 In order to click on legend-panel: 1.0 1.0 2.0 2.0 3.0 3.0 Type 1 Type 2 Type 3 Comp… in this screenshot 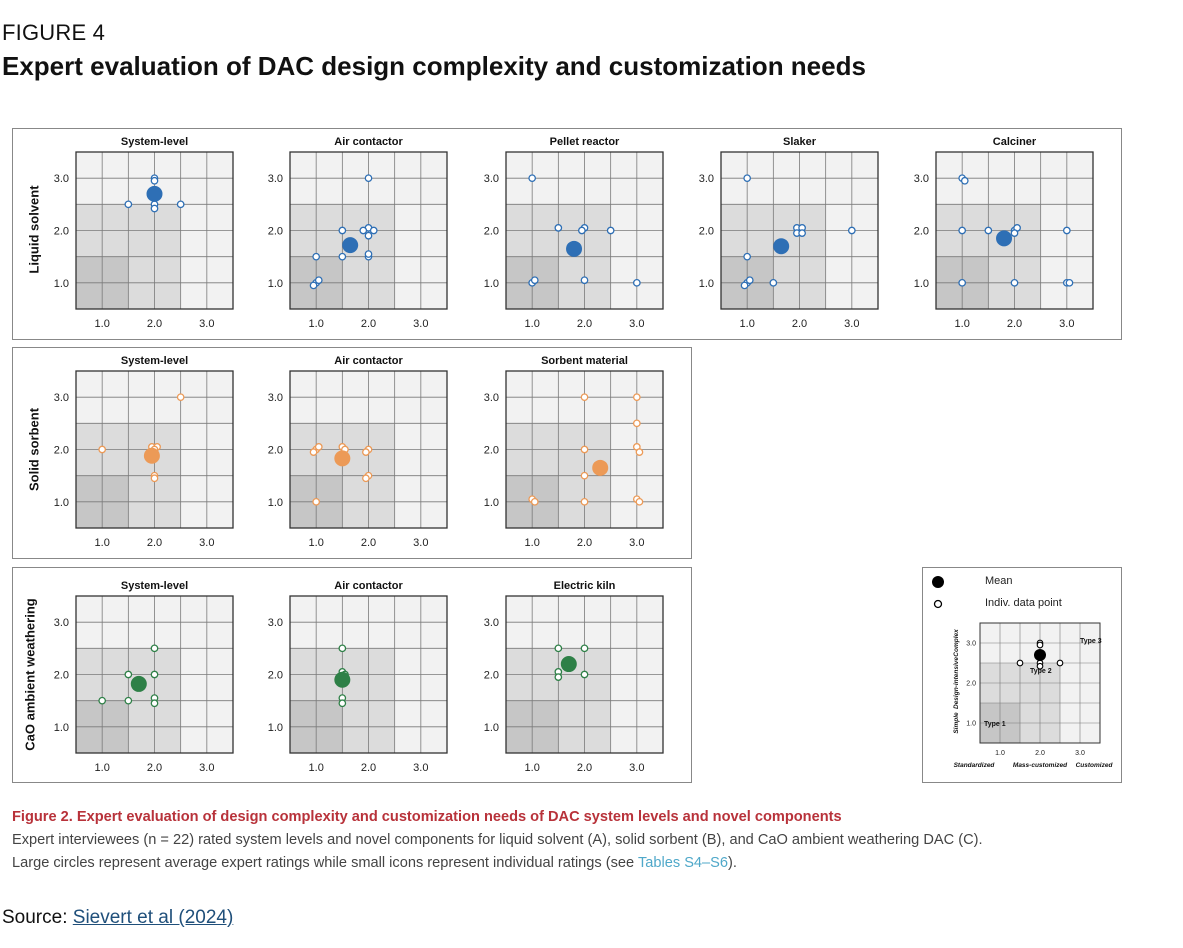, I will do `click(1022, 675)`.